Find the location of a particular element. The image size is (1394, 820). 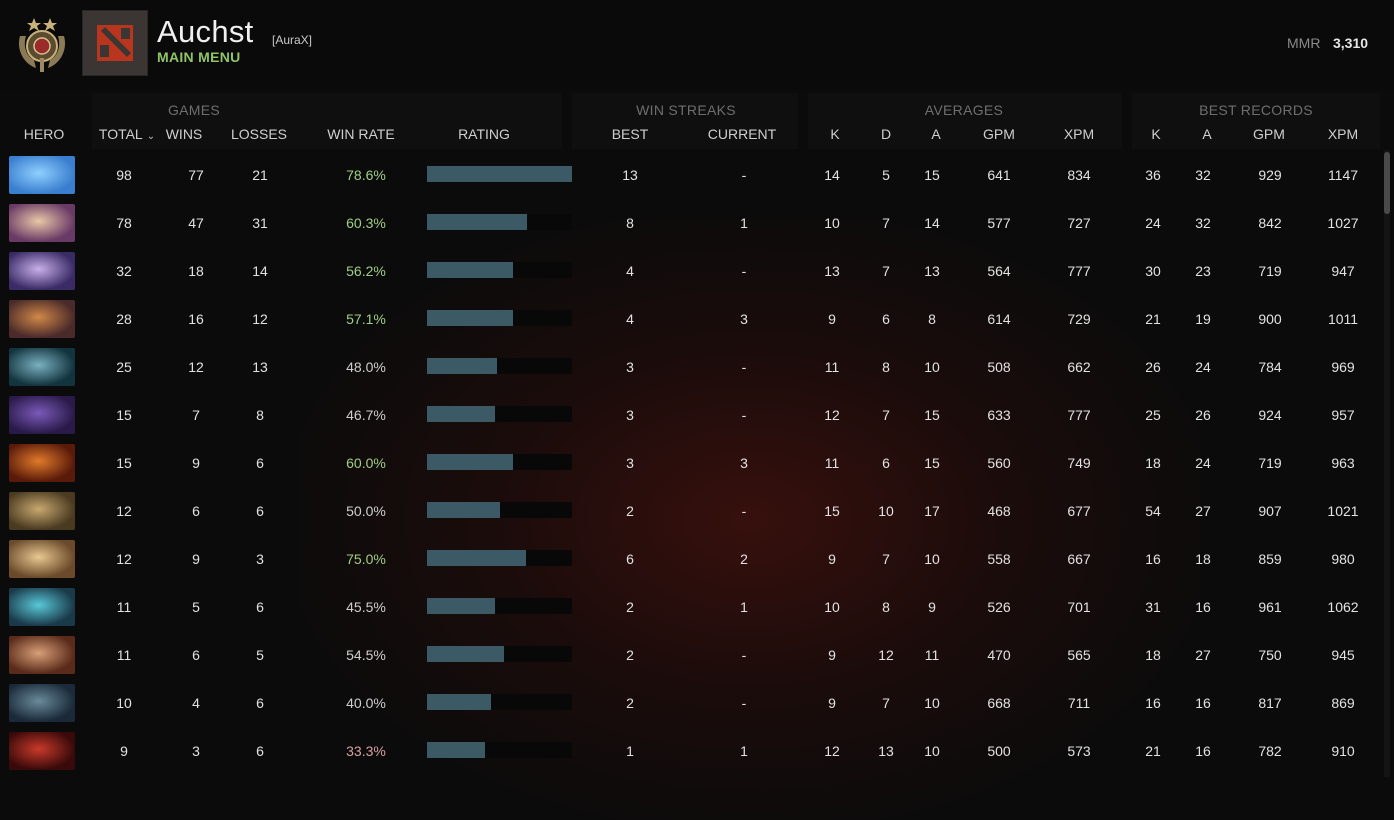

table-row: 10 4 6 40.0% 2 - 9 7 10 668 711 16 16 817 869 is located at coordinates (690, 703).